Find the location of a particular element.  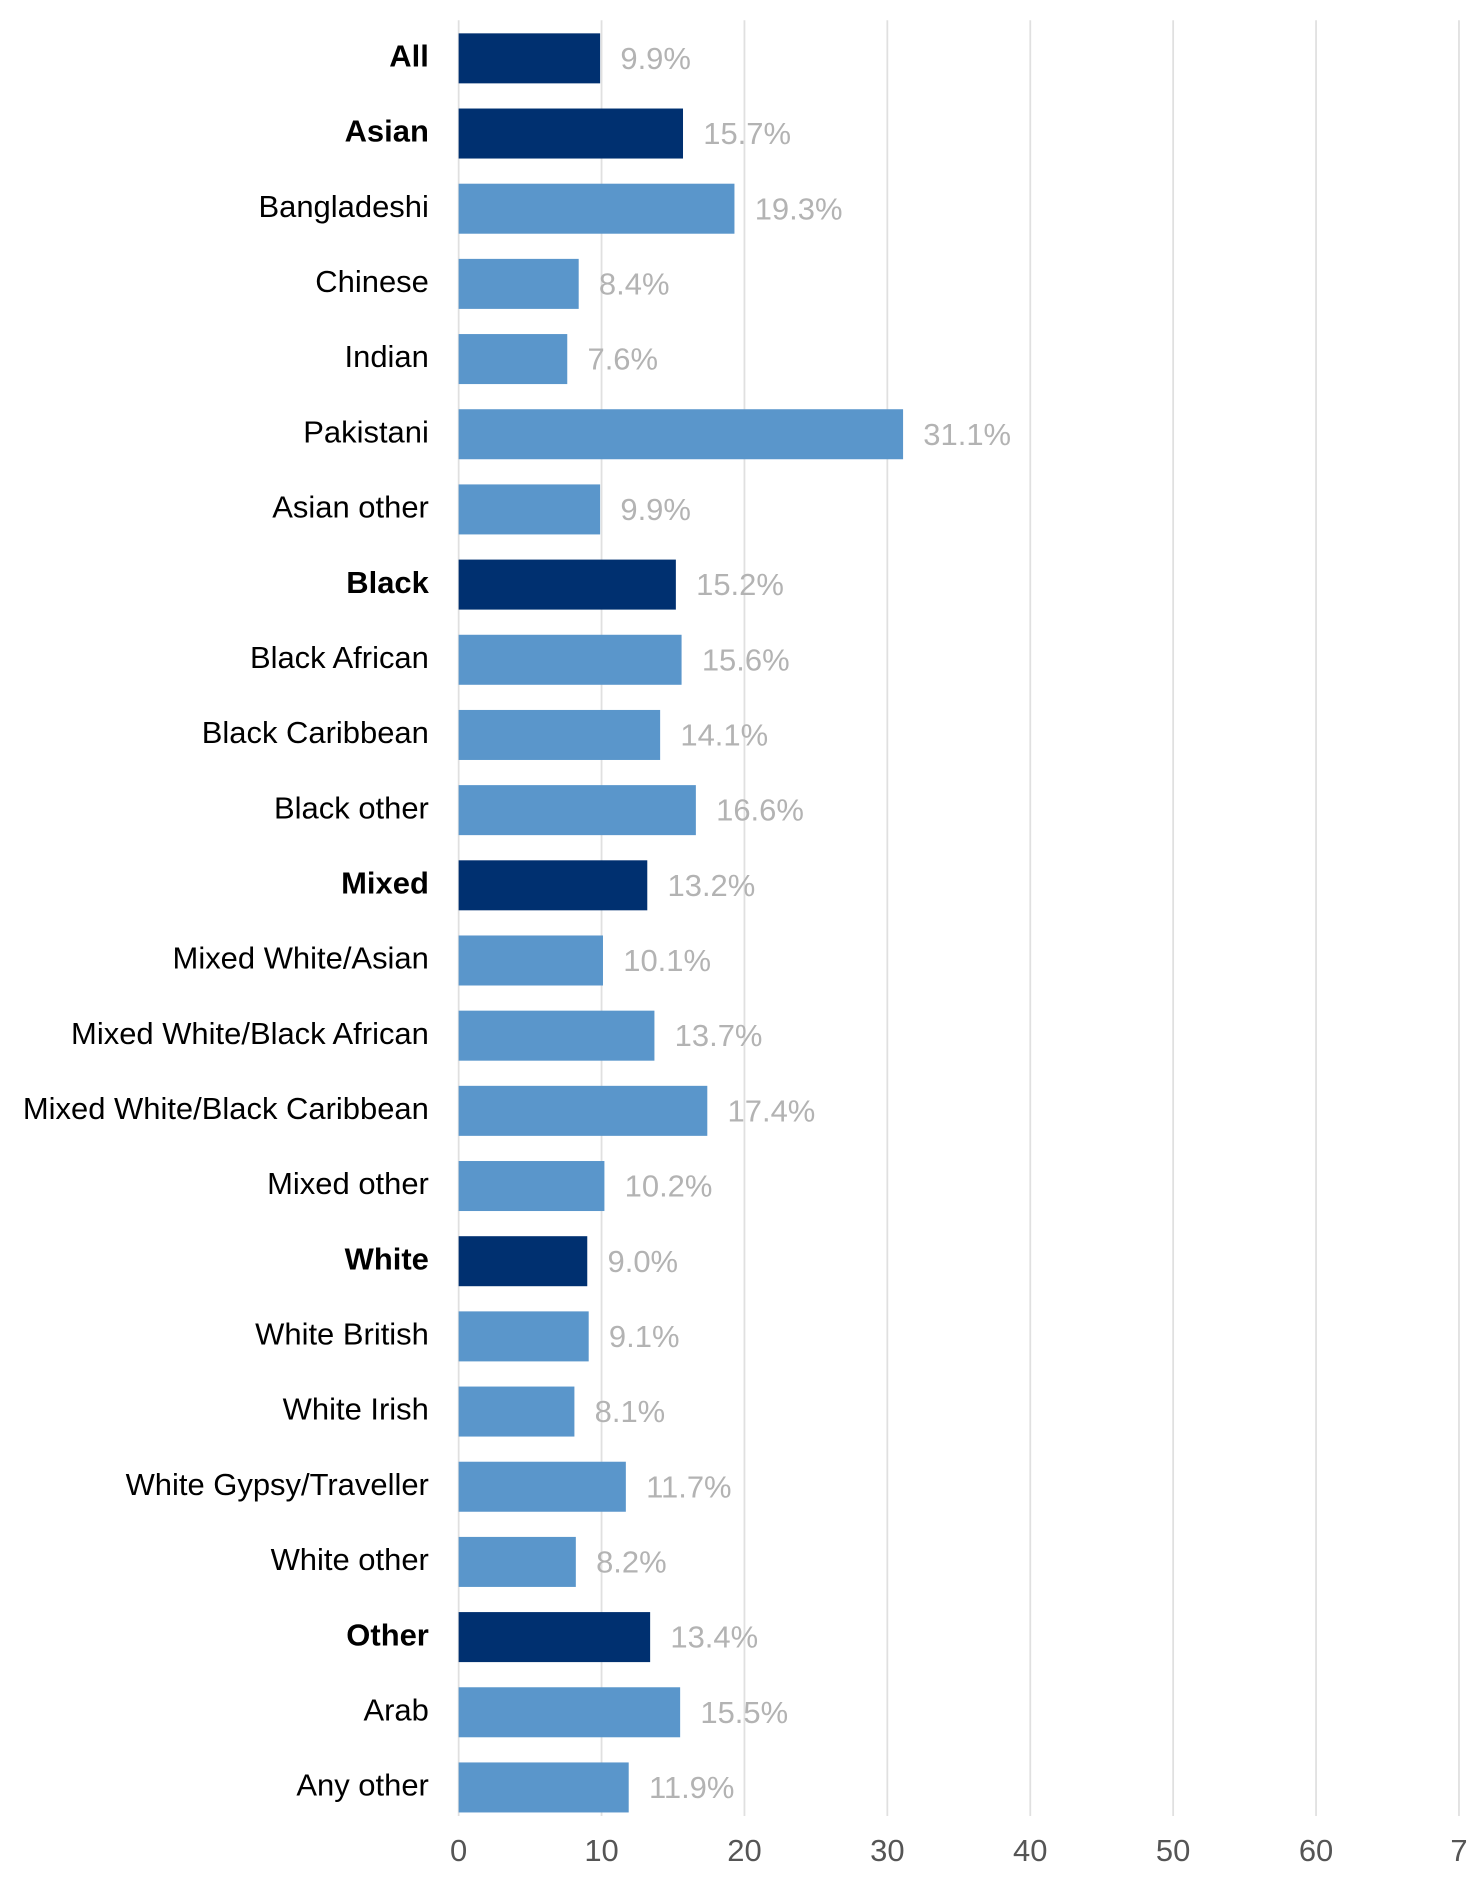

x-tick-label: 0 is located at coordinates (458, 1850).